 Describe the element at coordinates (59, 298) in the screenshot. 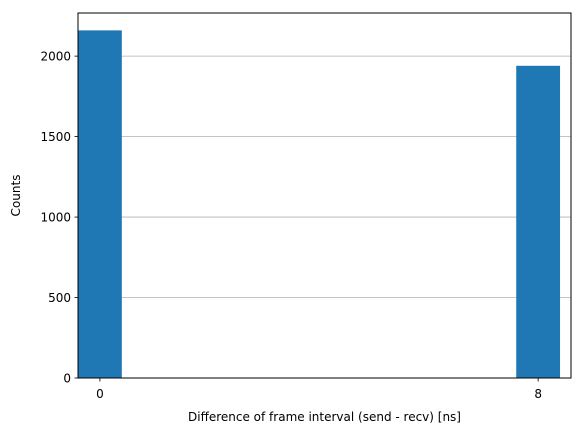

I see `y-tick-label: 500` at that location.